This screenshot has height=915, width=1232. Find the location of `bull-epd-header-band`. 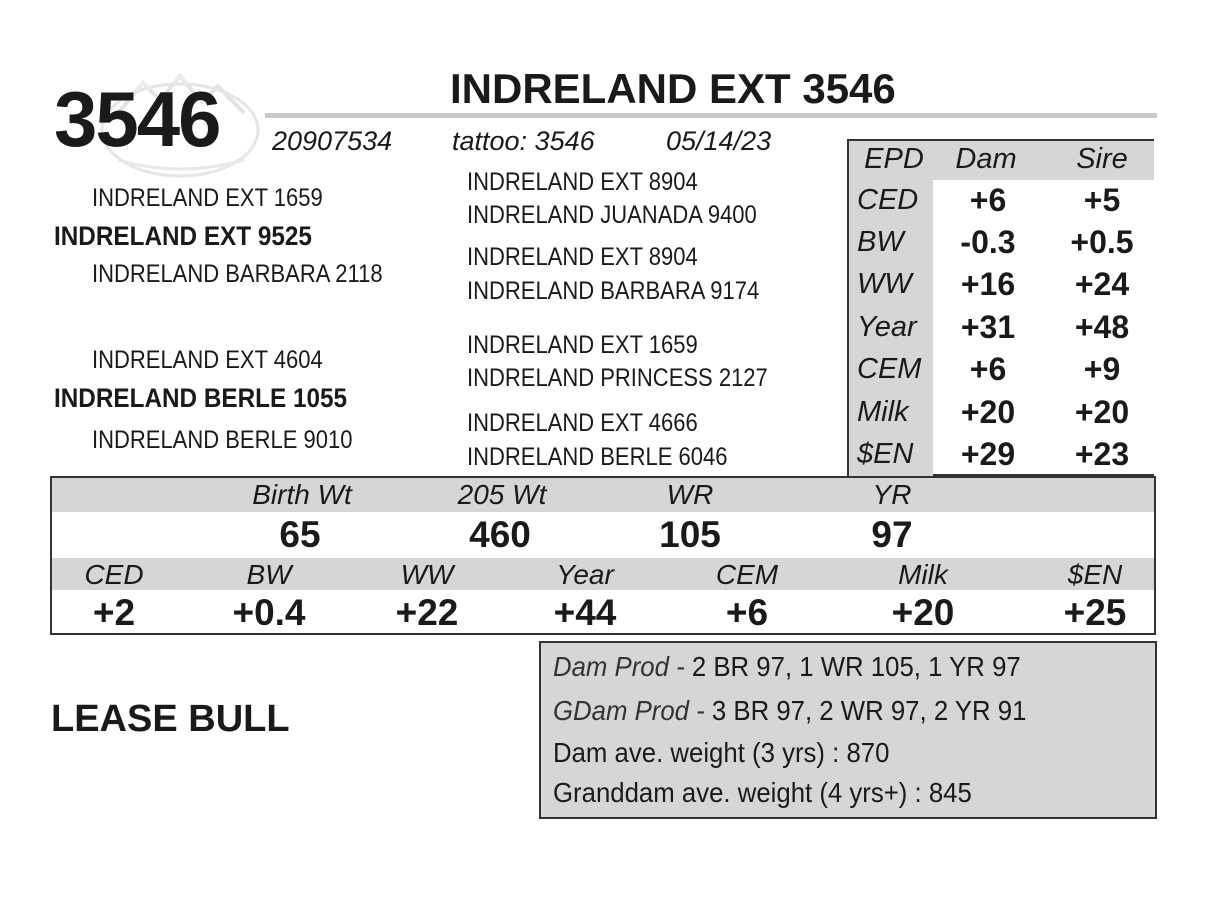

bull-epd-header-band is located at coordinates (603, 574).